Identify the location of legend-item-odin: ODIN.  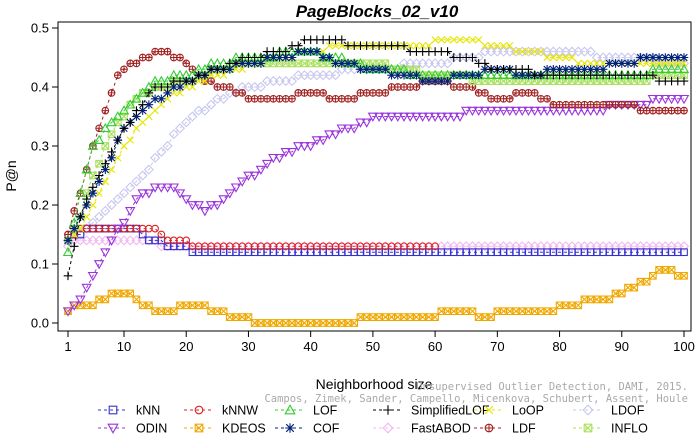
(132, 428).